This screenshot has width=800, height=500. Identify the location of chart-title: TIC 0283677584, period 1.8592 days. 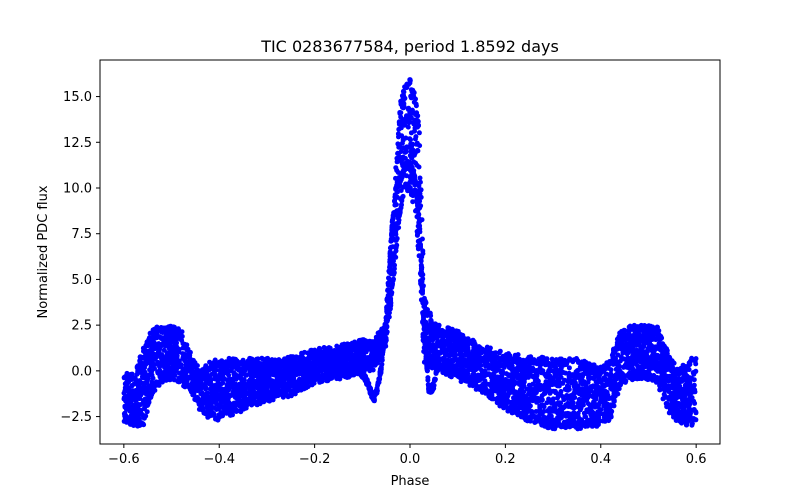
(409, 46).